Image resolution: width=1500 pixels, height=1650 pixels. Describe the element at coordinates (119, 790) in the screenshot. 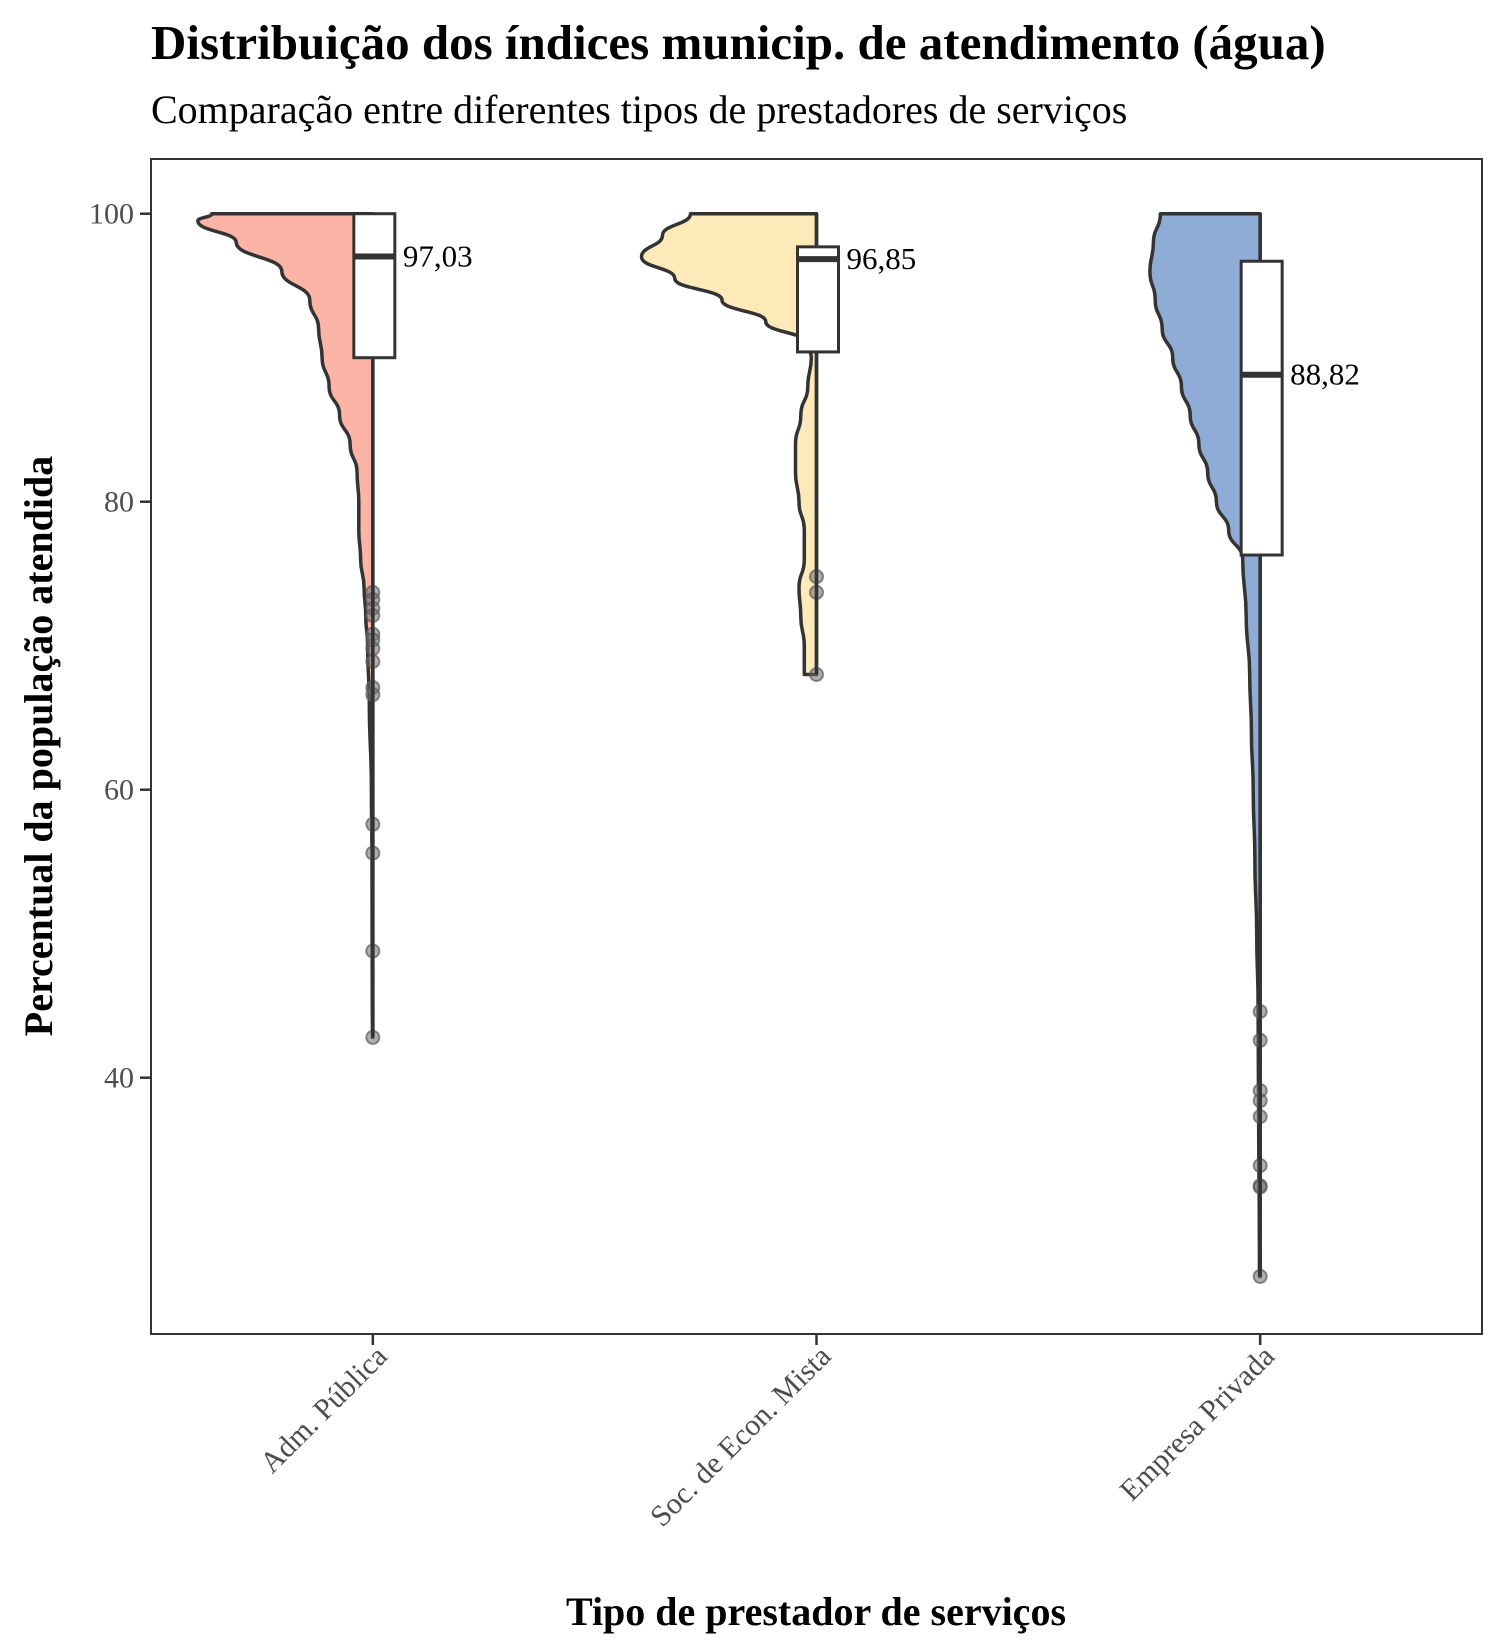

I see `y-tick-label: 60` at that location.